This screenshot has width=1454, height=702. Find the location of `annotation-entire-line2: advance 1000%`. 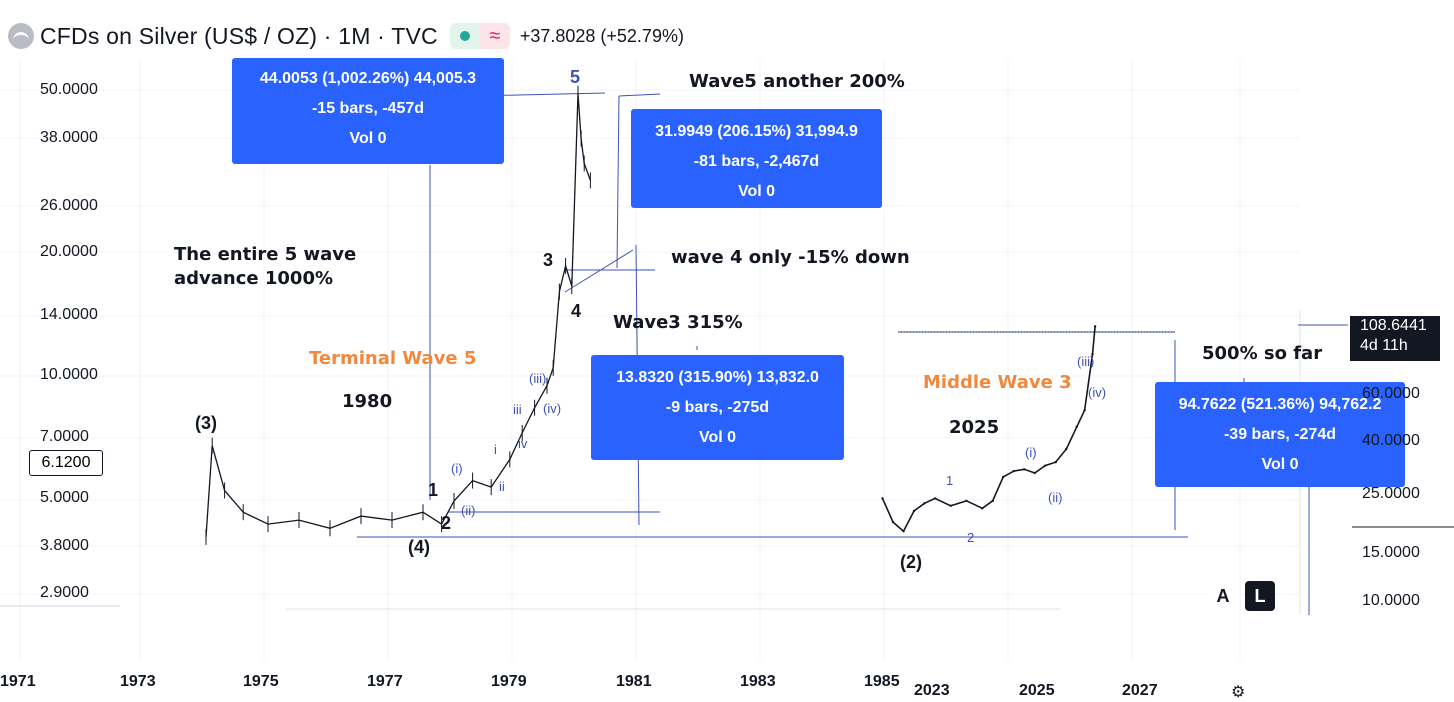

annotation-entire-line2: advance 1000% is located at coordinates (254, 278).